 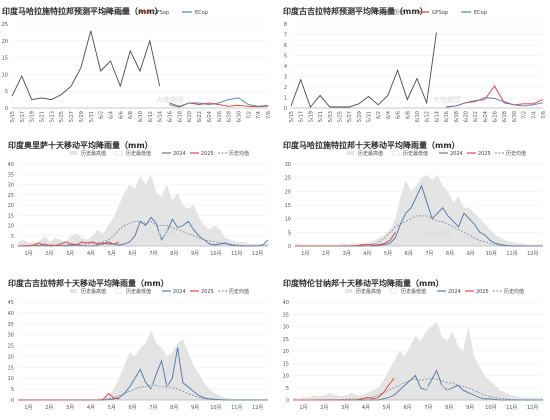 I want to click on series-2024-line, so click(x=143, y=231).